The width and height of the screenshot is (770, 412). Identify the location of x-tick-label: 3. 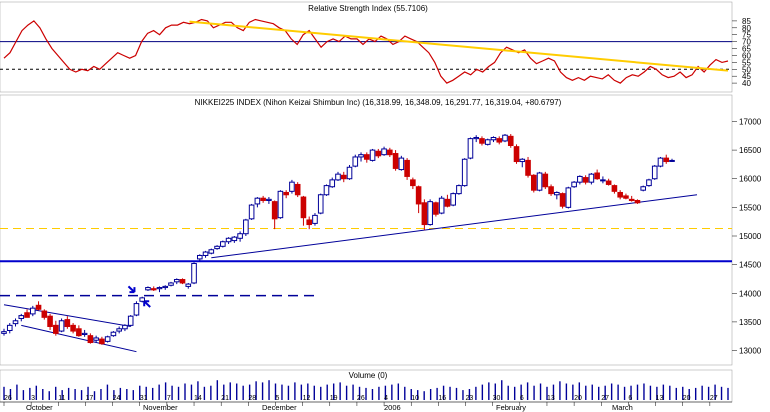
(33, 398).